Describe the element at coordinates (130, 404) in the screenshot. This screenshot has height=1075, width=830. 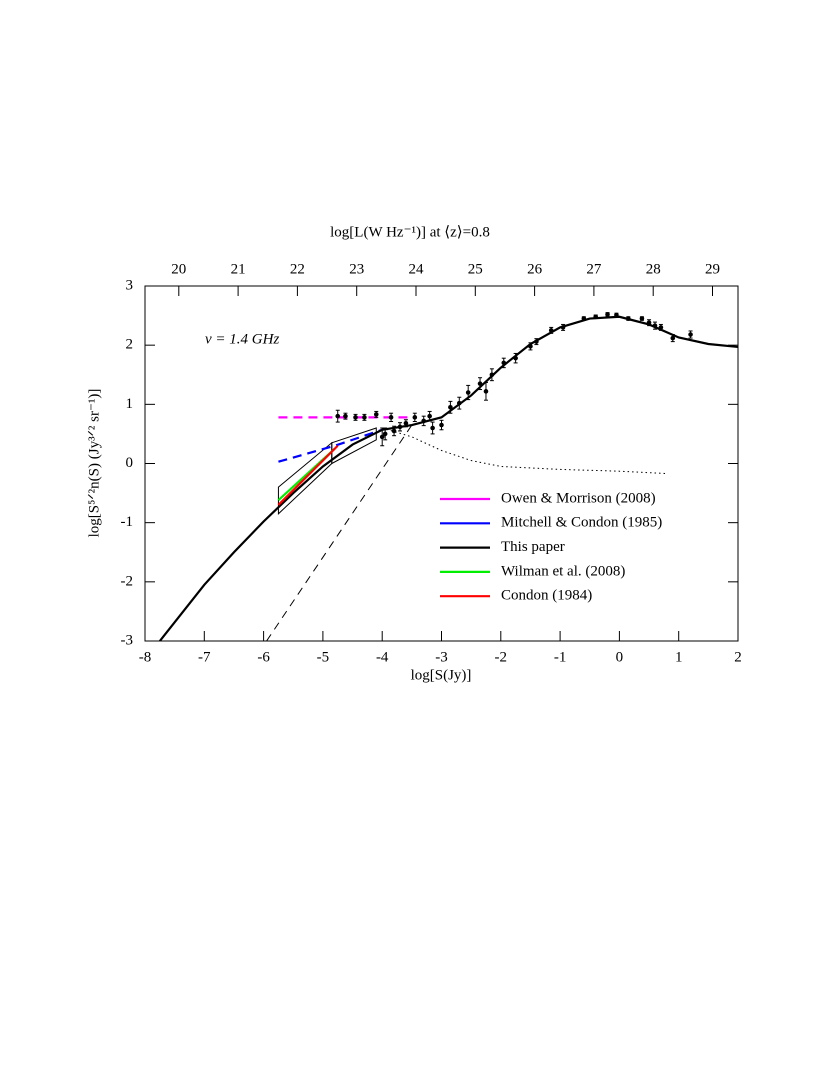
I see `y-tick-label: 1` at that location.